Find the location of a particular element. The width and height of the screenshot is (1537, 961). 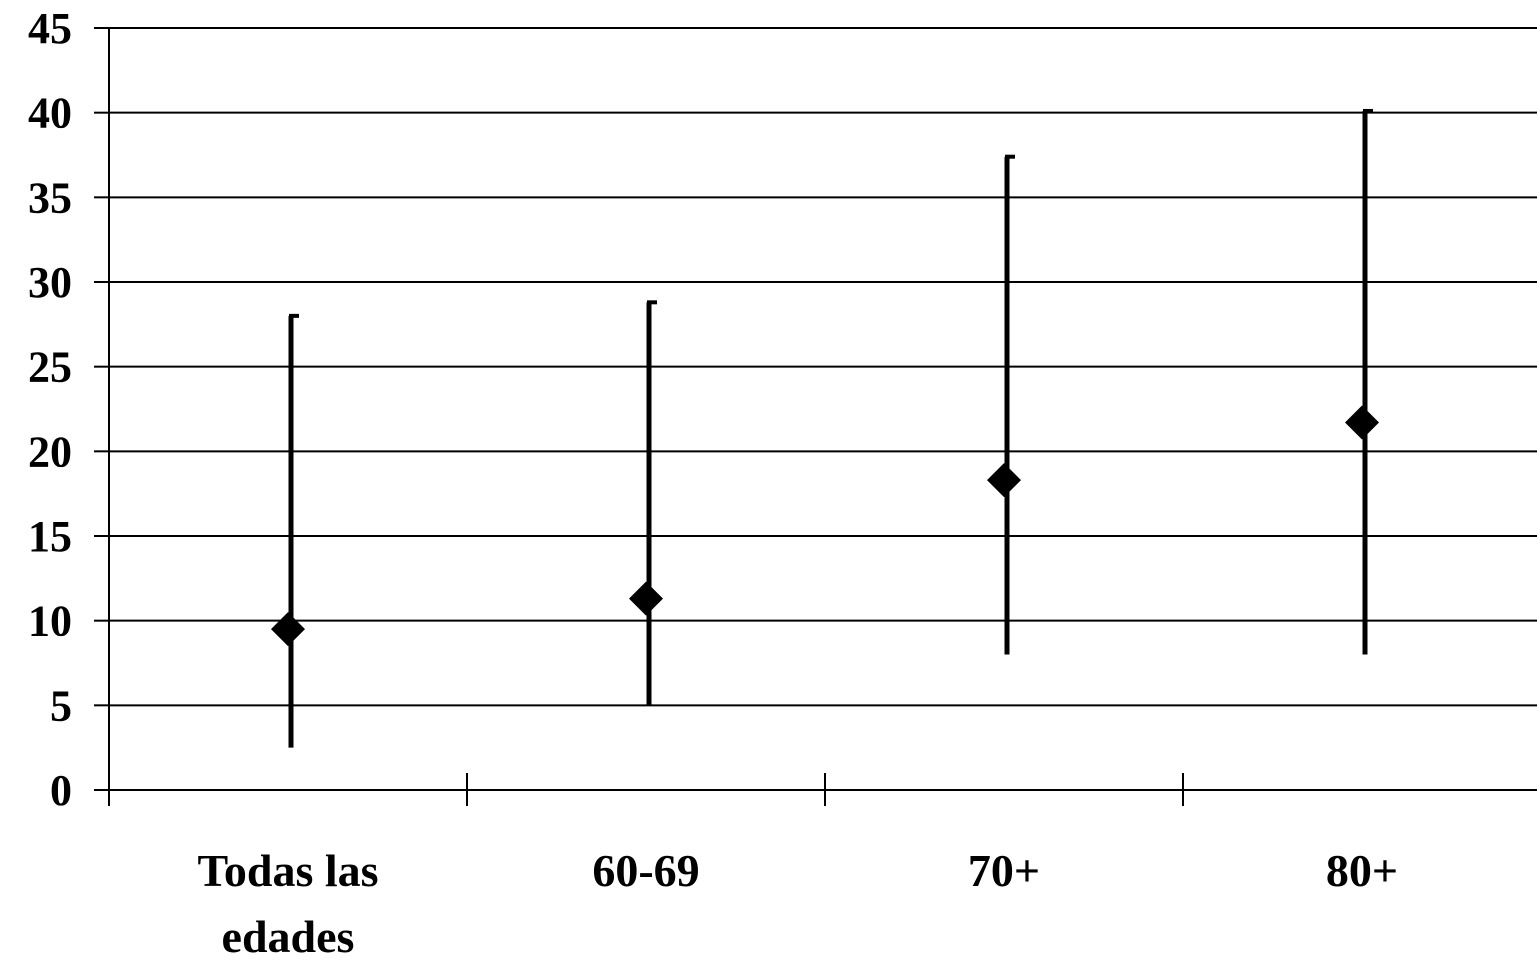

x-category-label-line: Todas las is located at coordinates (287, 870).